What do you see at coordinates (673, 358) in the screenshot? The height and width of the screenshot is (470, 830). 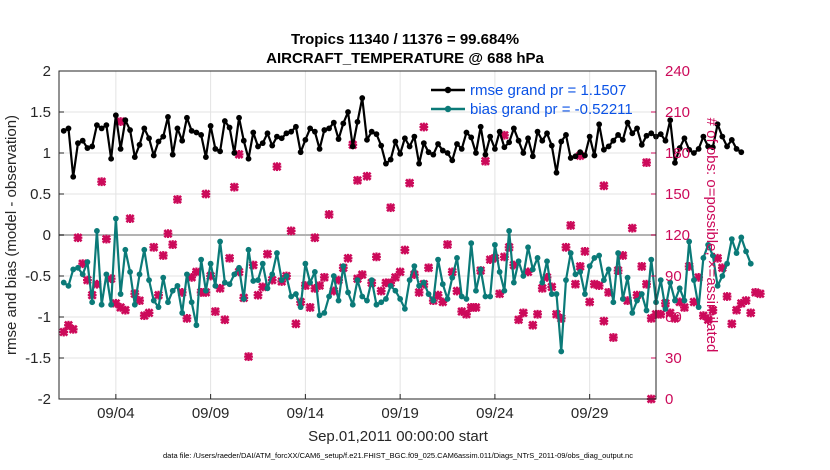 I see `y-tick-label-right: 30` at bounding box center [673, 358].